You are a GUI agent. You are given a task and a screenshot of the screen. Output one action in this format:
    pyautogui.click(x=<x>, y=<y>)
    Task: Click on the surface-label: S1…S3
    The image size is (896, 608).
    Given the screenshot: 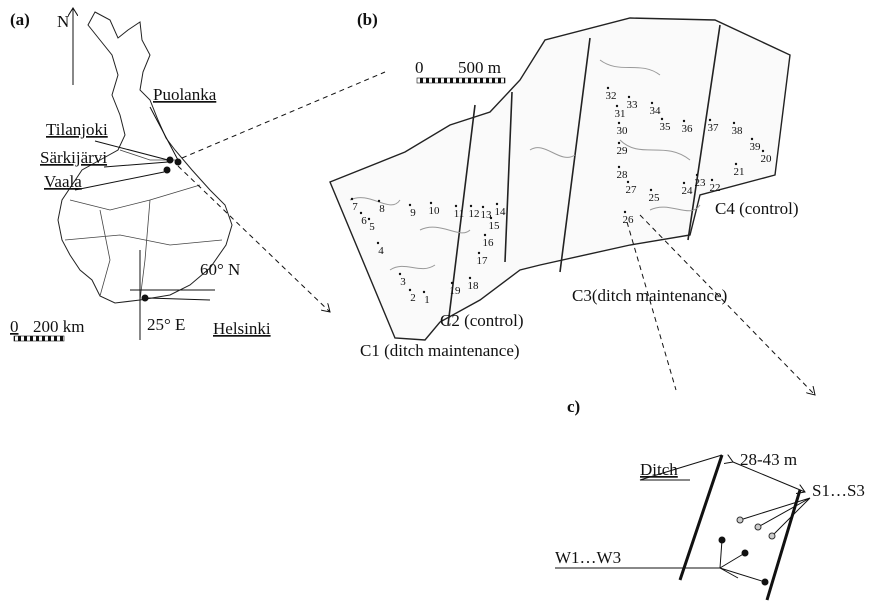 What is the action you would take?
    pyautogui.click(x=838, y=490)
    